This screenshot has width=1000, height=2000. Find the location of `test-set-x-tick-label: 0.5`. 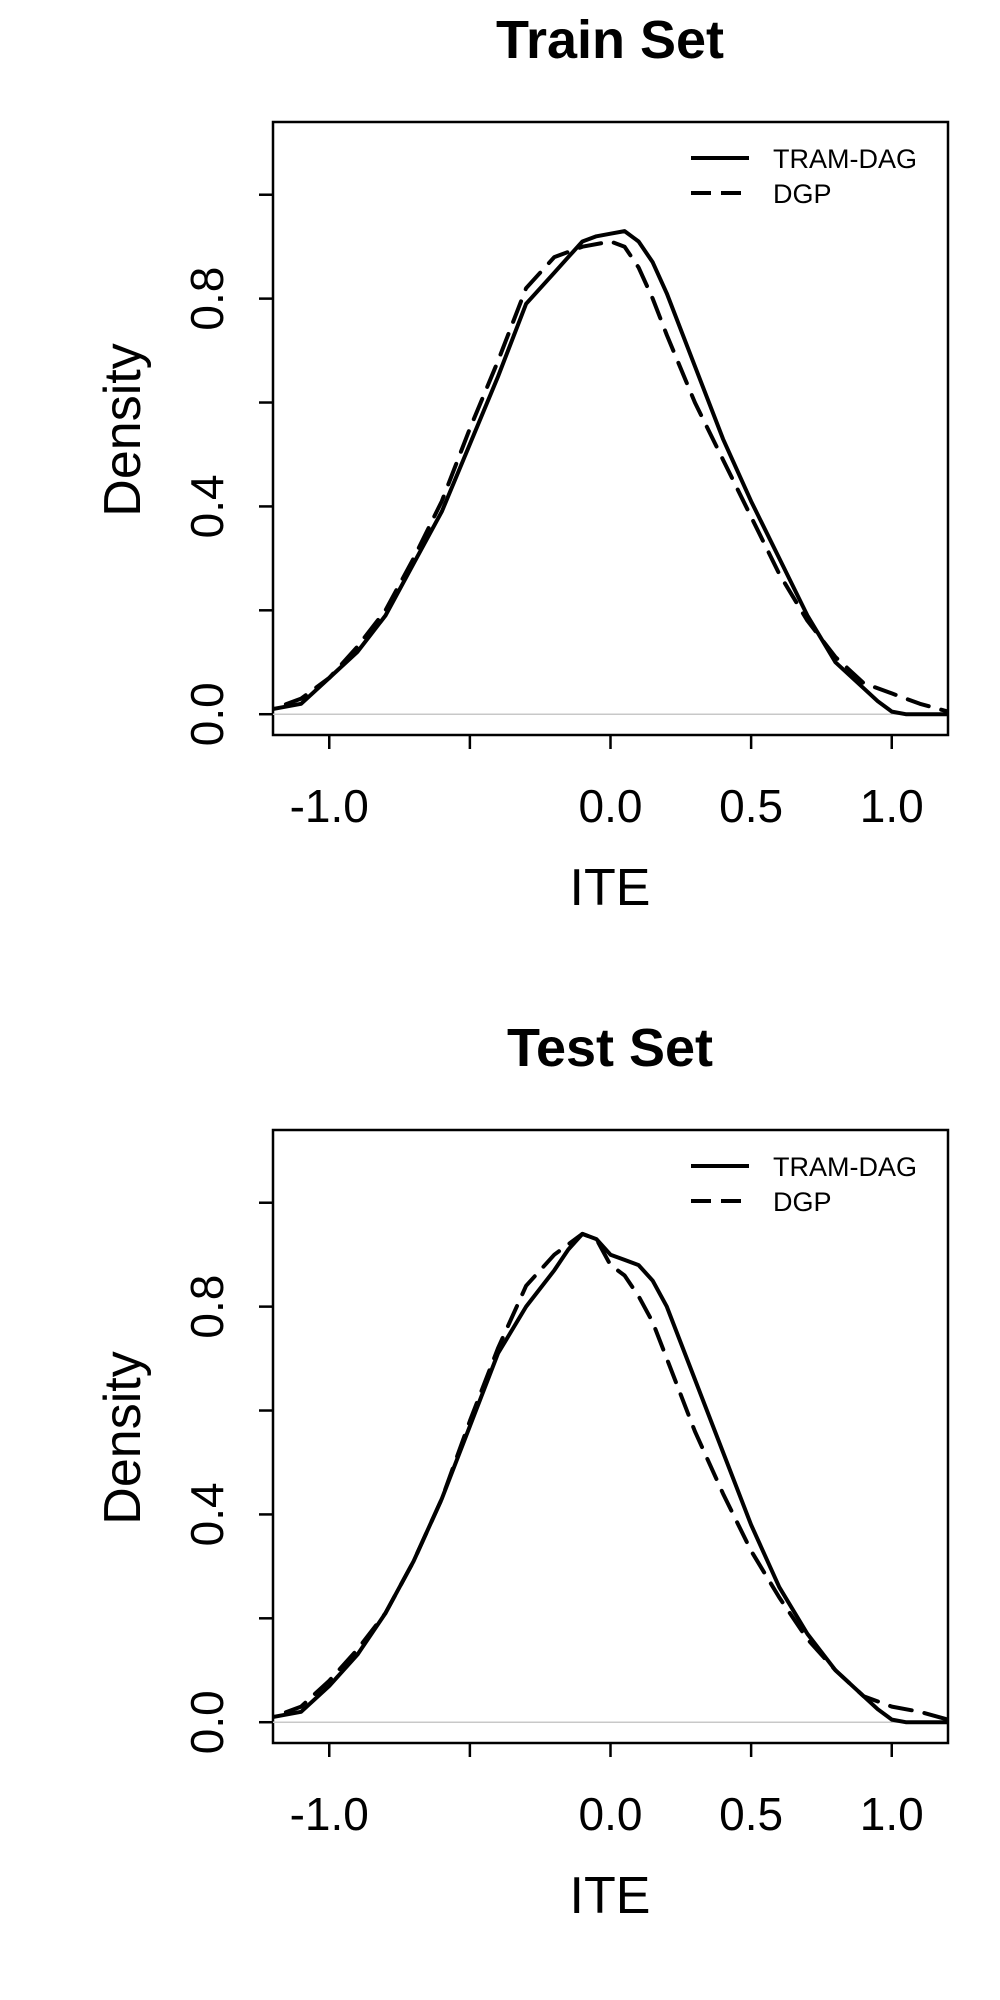

test-set-x-tick-label: 0.5 is located at coordinates (751, 1814).